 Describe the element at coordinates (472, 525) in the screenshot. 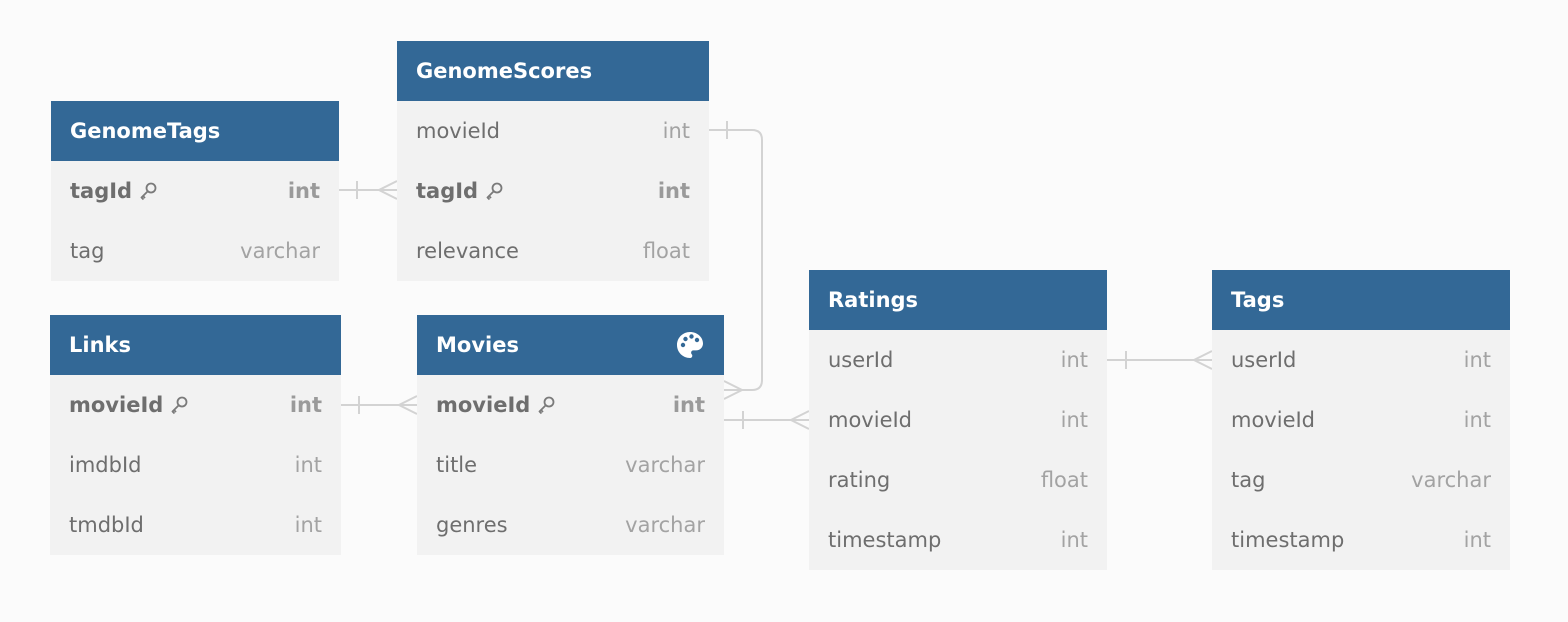

I see `column-name: genres` at that location.